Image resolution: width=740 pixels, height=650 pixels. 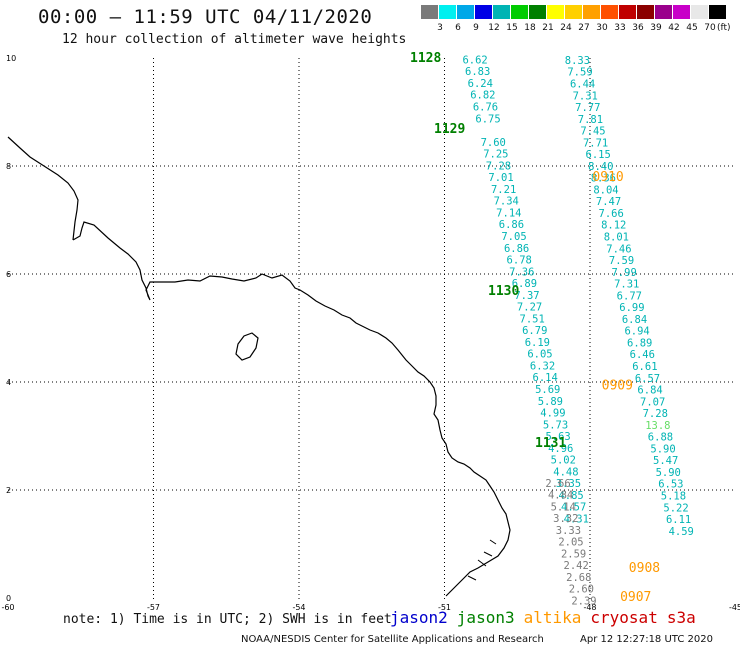 I want to click on wave-height-value: 6.78, so click(x=519, y=261).